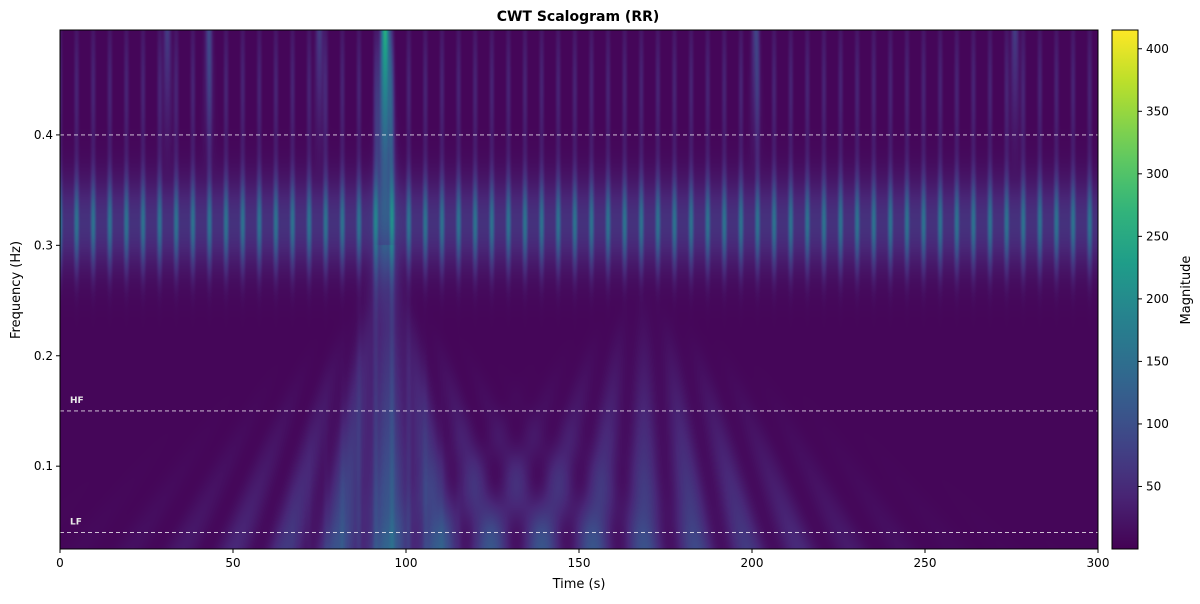 Image resolution: width=1200 pixels, height=604 pixels. I want to click on chart-title: CWT Scalogram (RR), so click(578, 17).